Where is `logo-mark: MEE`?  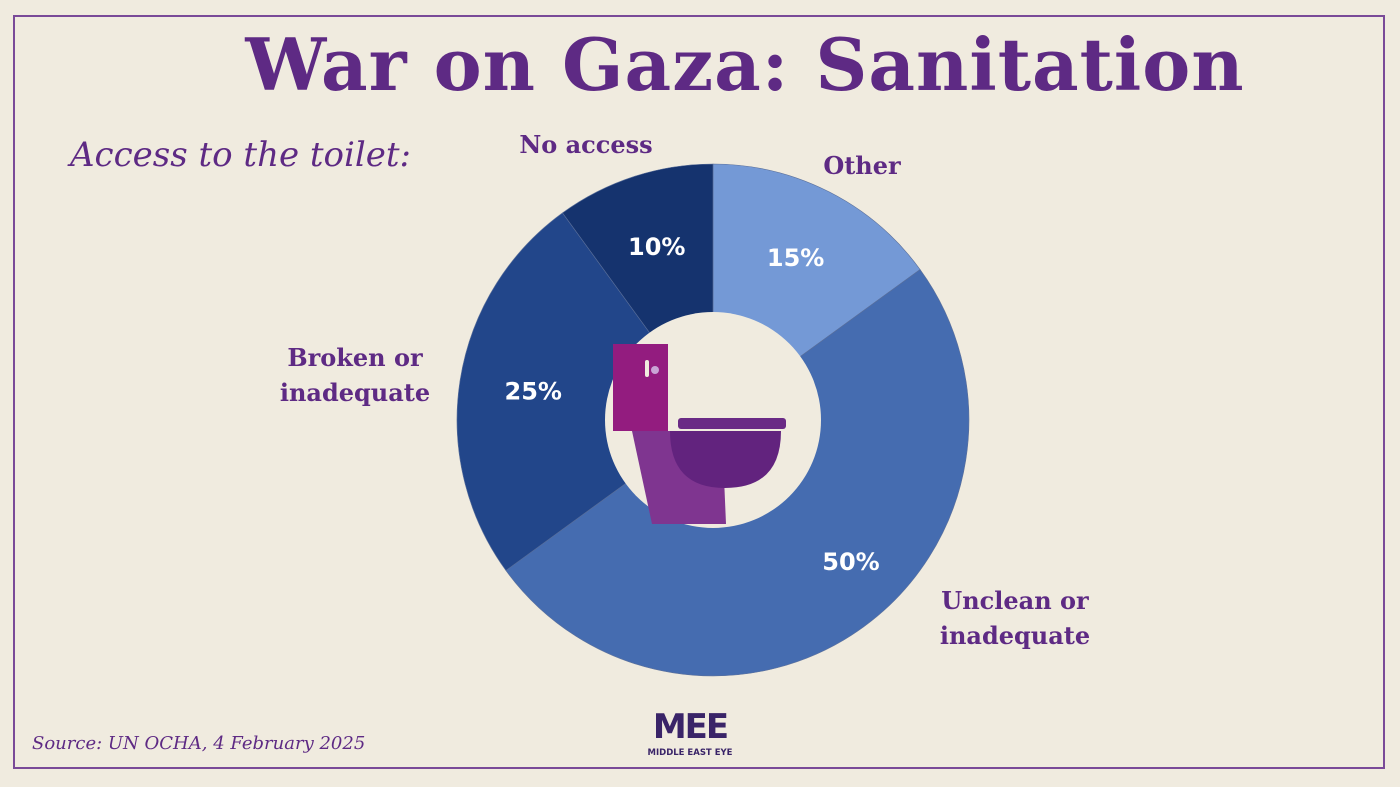 logo-mark: MEE is located at coordinates (690, 727).